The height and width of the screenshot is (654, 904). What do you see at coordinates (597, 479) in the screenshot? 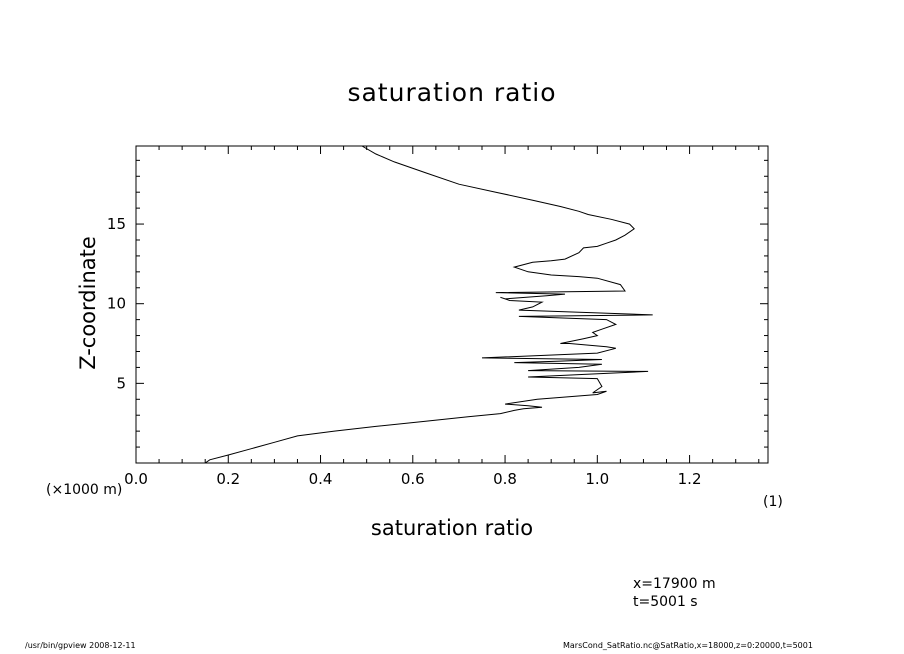
I see `x-tick-label: 1.0` at bounding box center [597, 479].